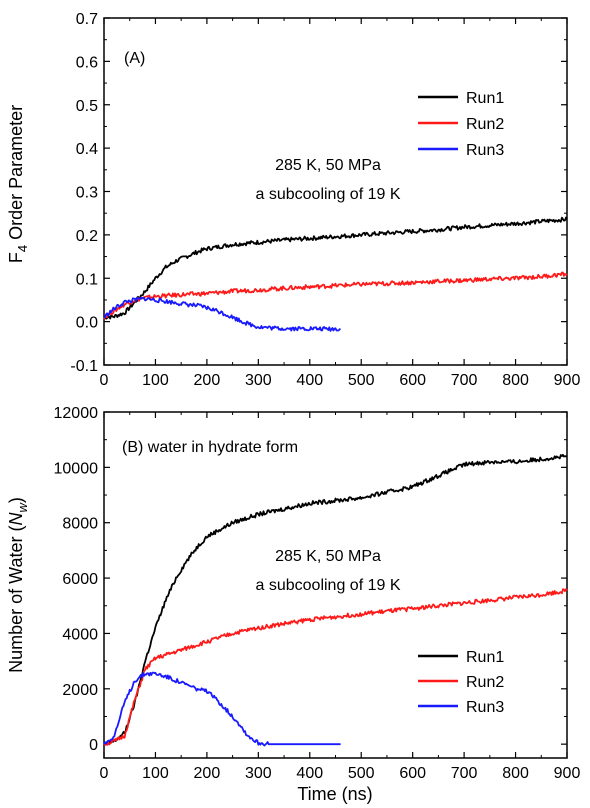 The height and width of the screenshot is (808, 590). I want to click on y-label-rest: Order Parameter, so click(16, 175).